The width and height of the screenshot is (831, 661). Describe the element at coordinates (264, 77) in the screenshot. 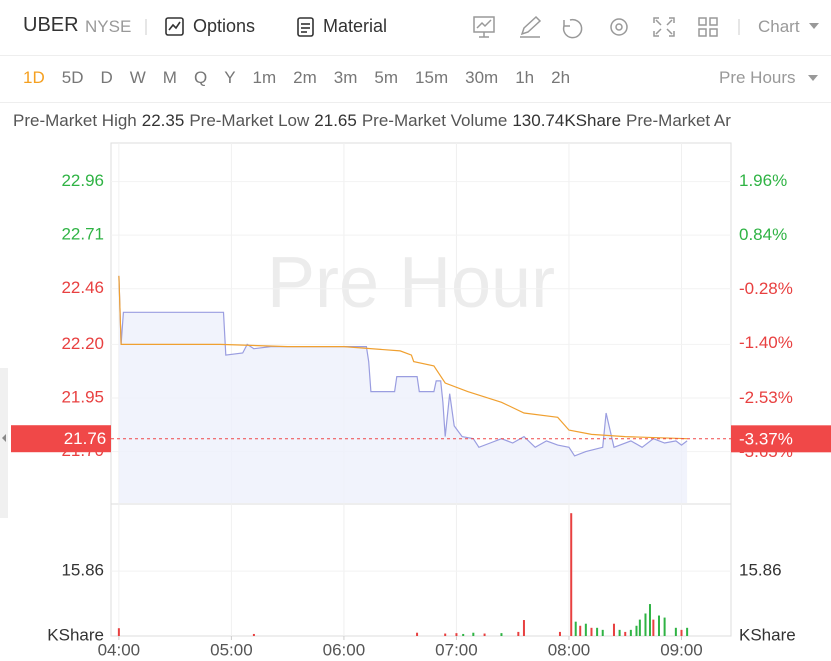

I see `timeframe-button: 1m` at that location.